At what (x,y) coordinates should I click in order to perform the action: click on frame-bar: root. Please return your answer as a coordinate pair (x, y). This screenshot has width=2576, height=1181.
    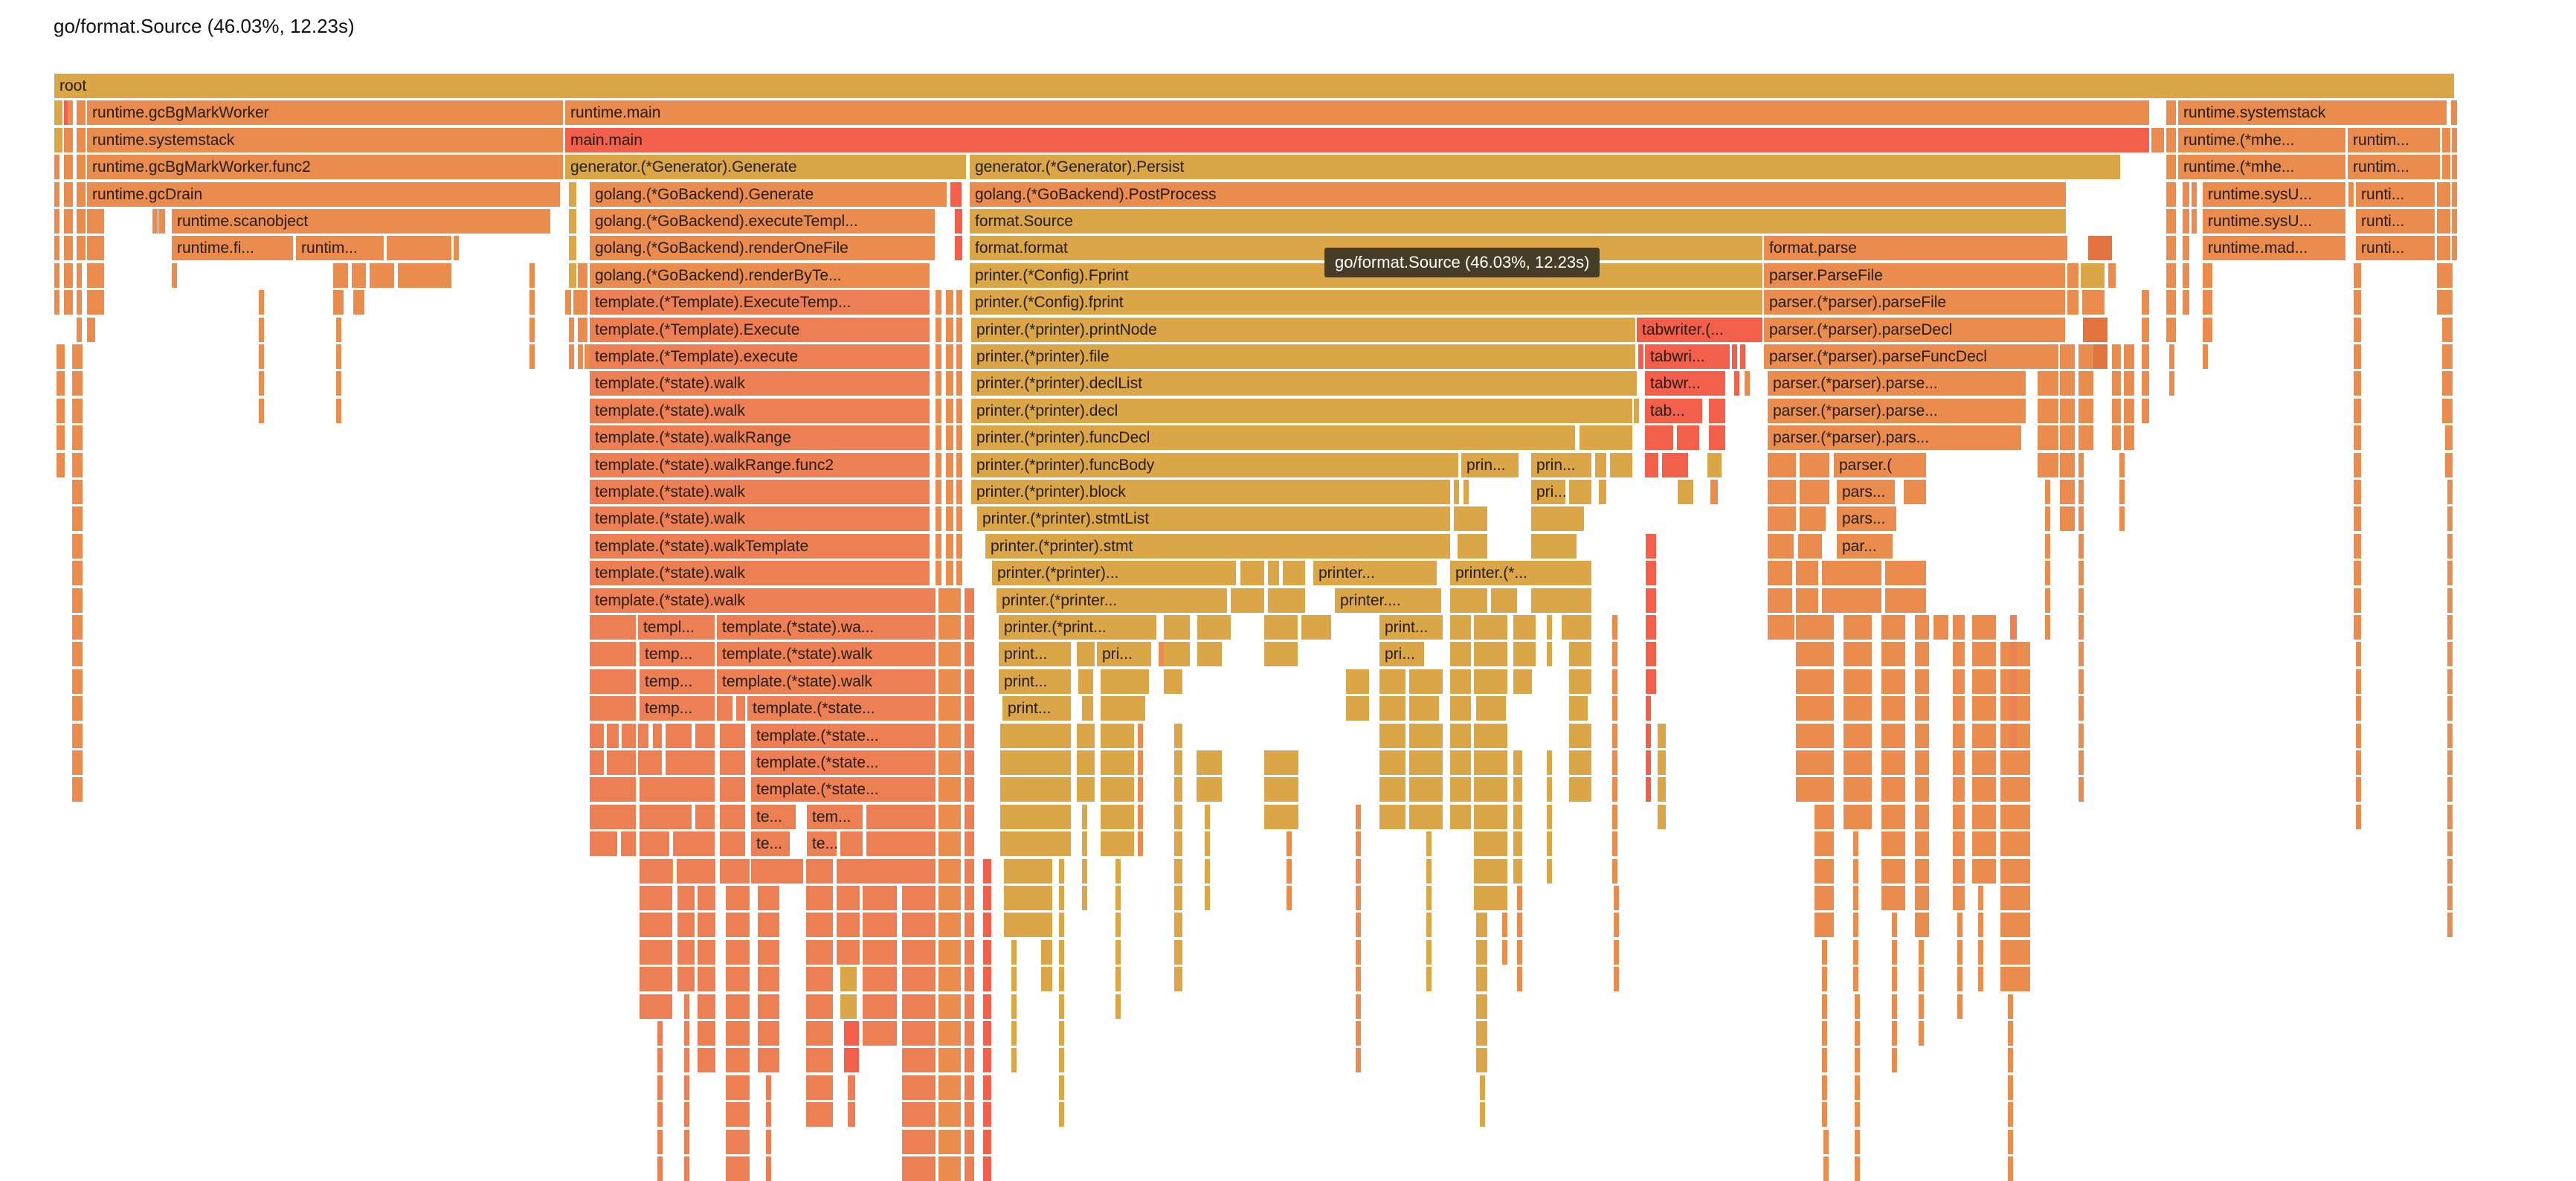
    Looking at the image, I should click on (1254, 86).